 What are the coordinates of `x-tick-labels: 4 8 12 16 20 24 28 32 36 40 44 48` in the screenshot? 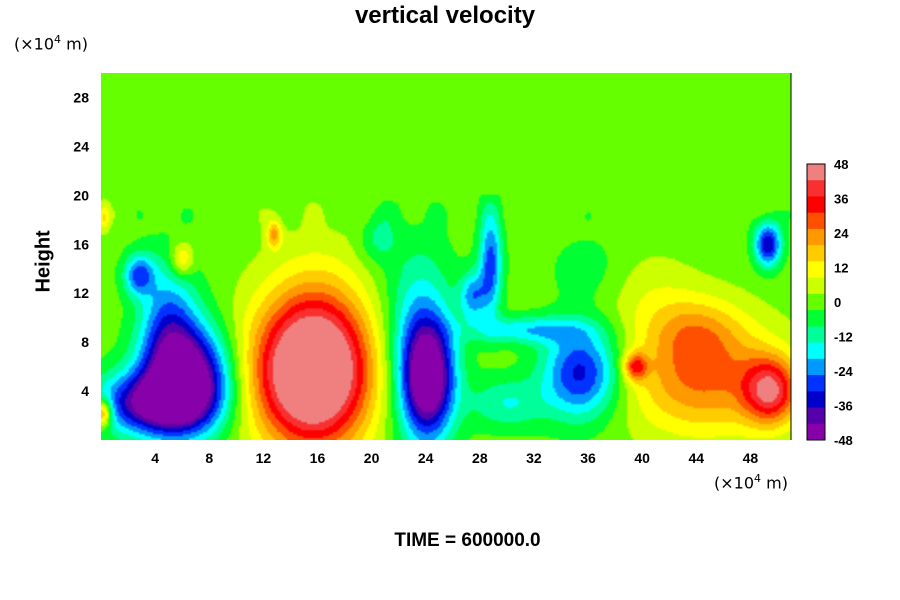 It's located at (454, 458).